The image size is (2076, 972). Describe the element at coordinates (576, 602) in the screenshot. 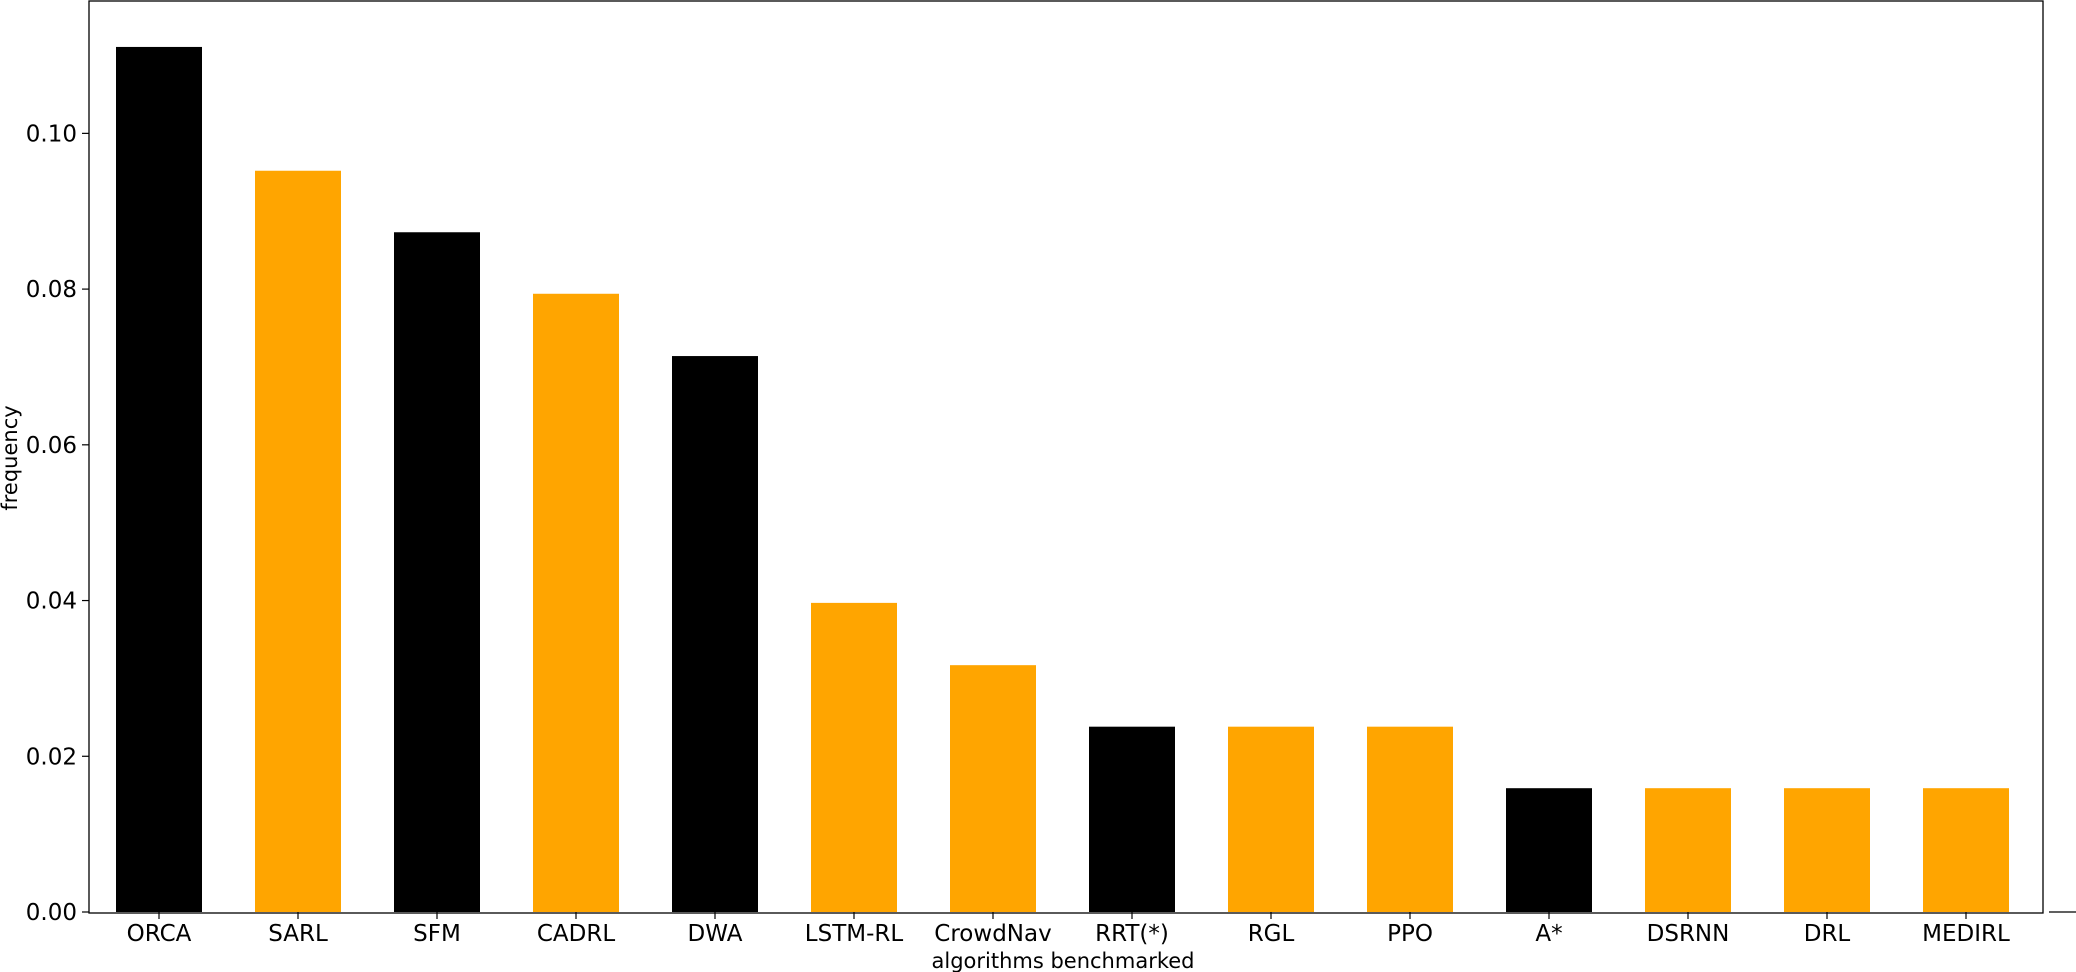

I see `bar-cadrl` at that location.